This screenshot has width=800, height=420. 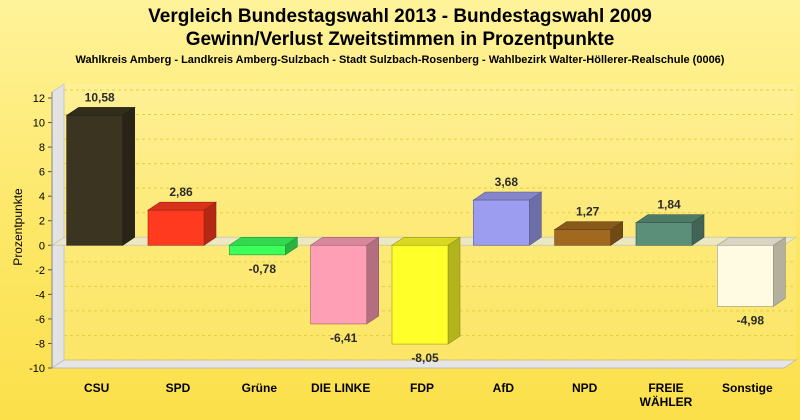 I want to click on data-label: -8,05, so click(x=425, y=358).